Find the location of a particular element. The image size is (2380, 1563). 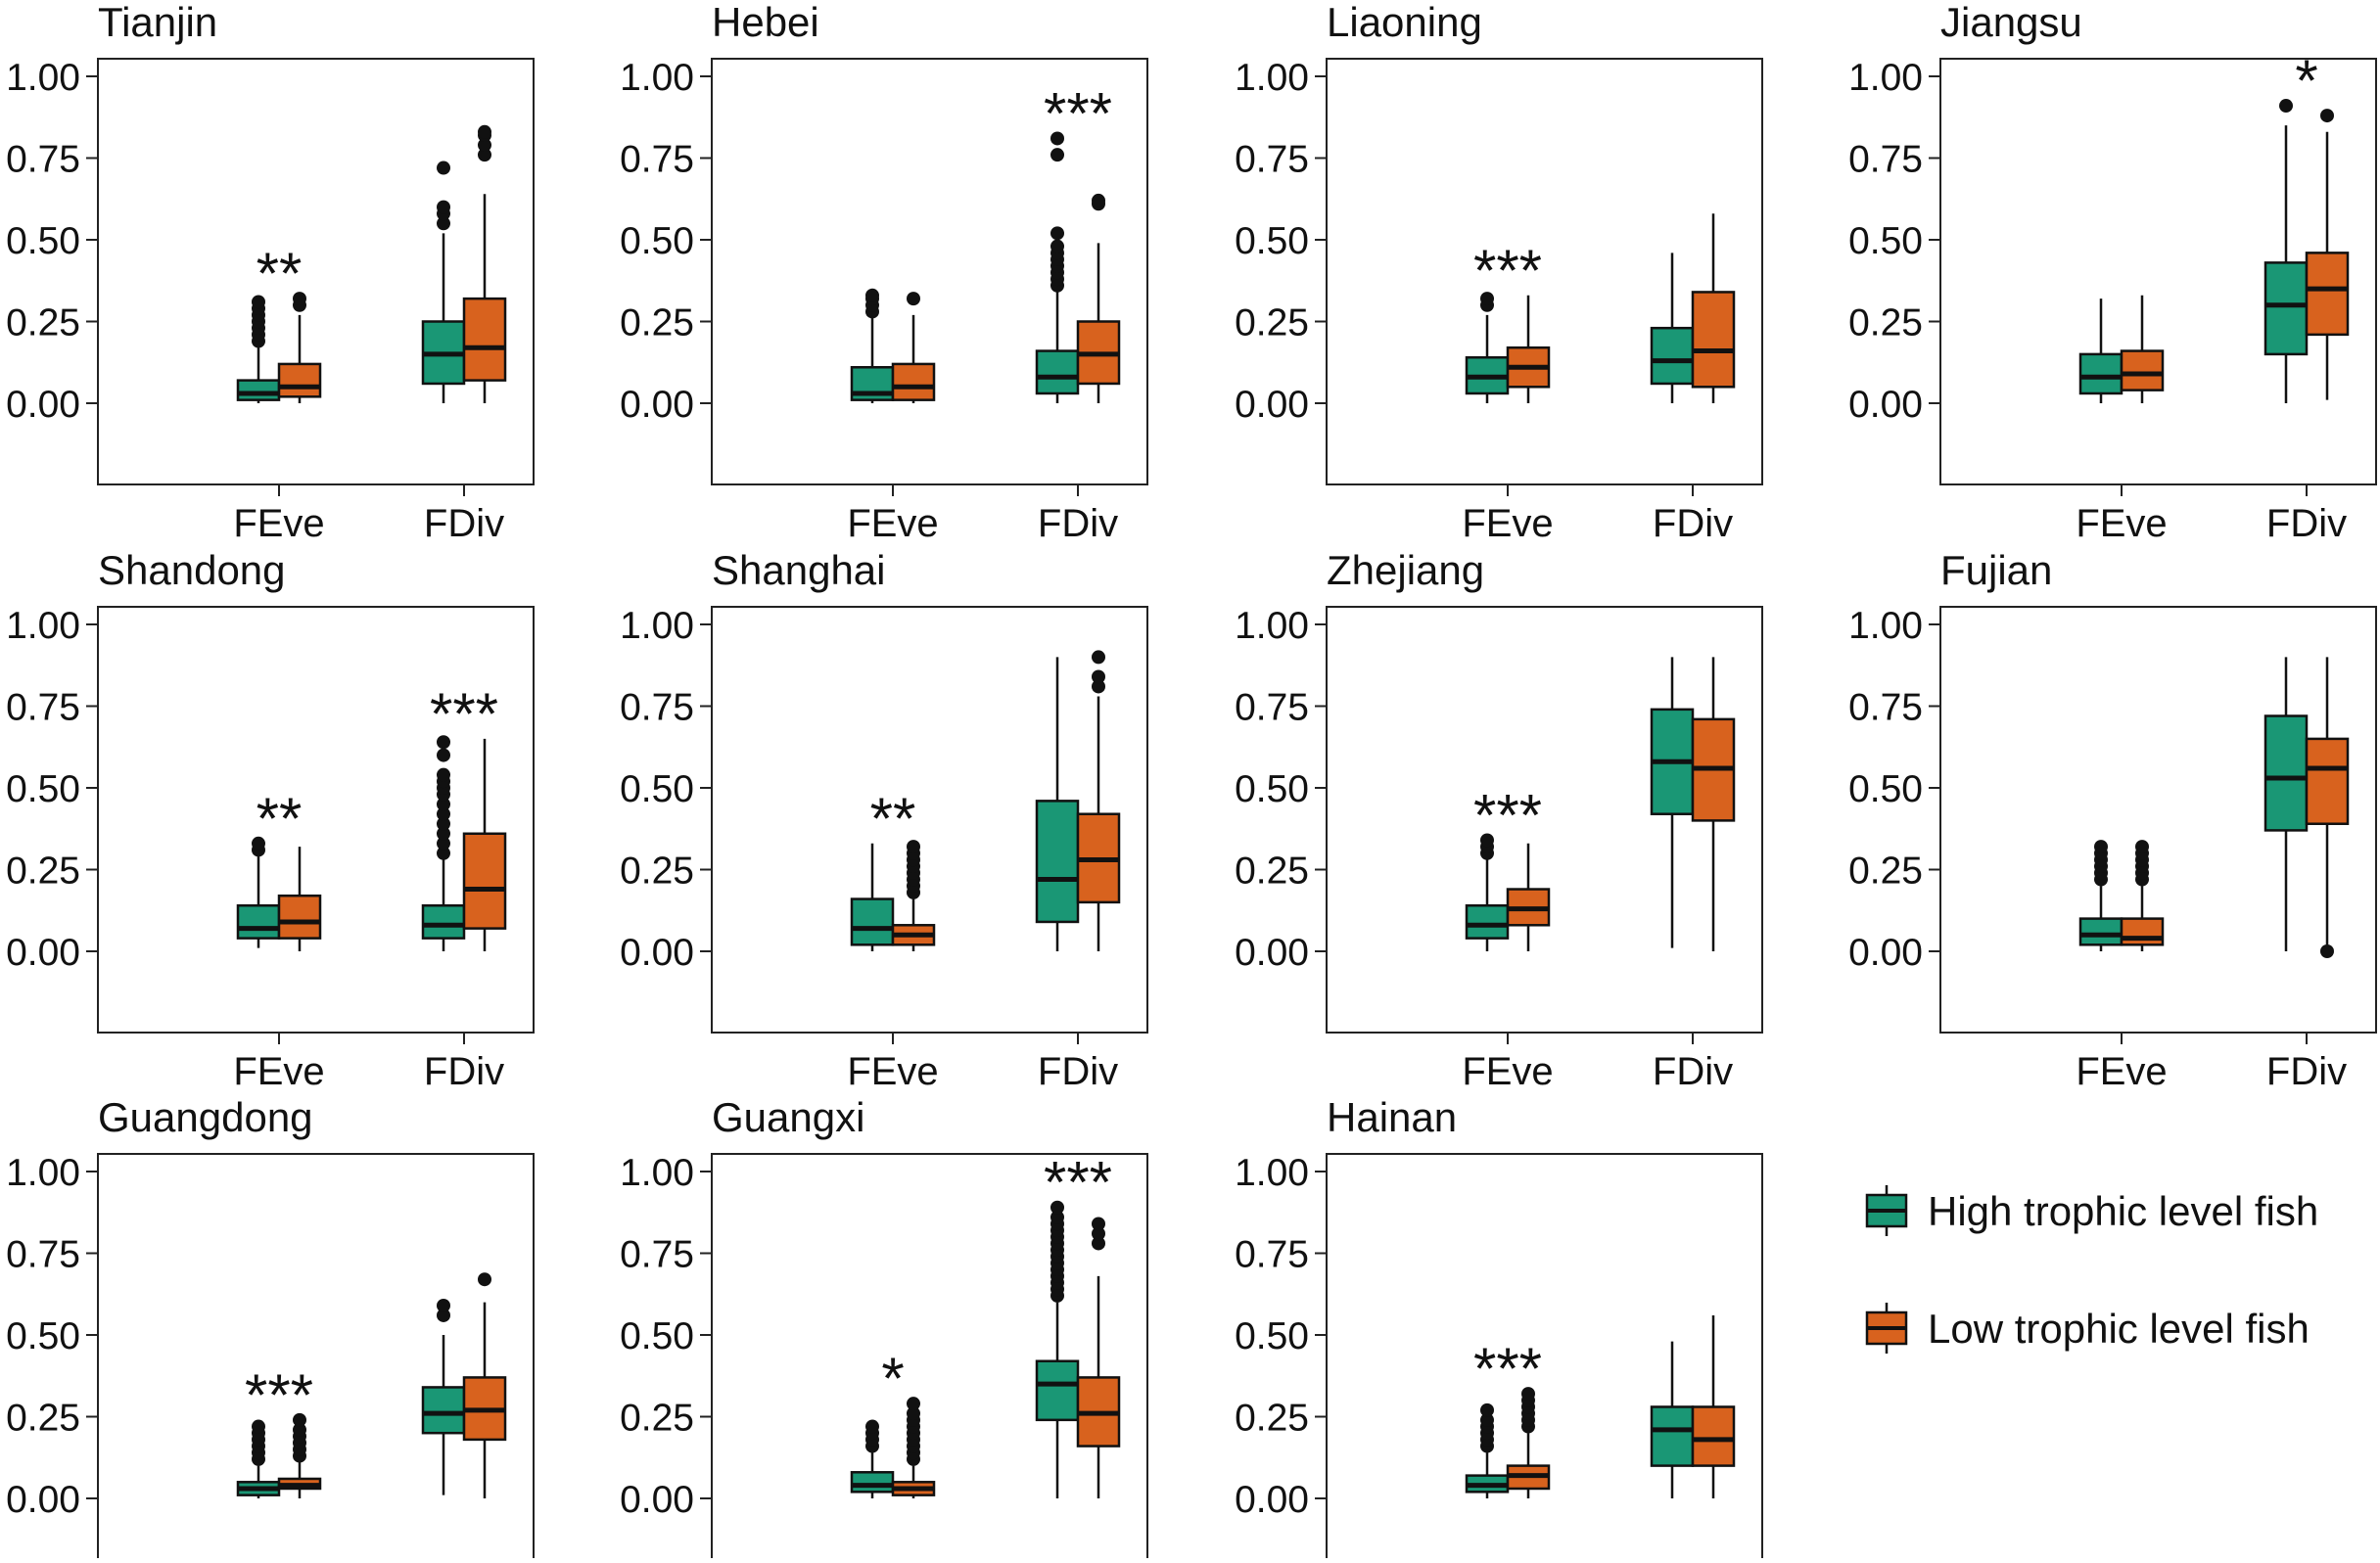

significance-label: * is located at coordinates (892, 1378).